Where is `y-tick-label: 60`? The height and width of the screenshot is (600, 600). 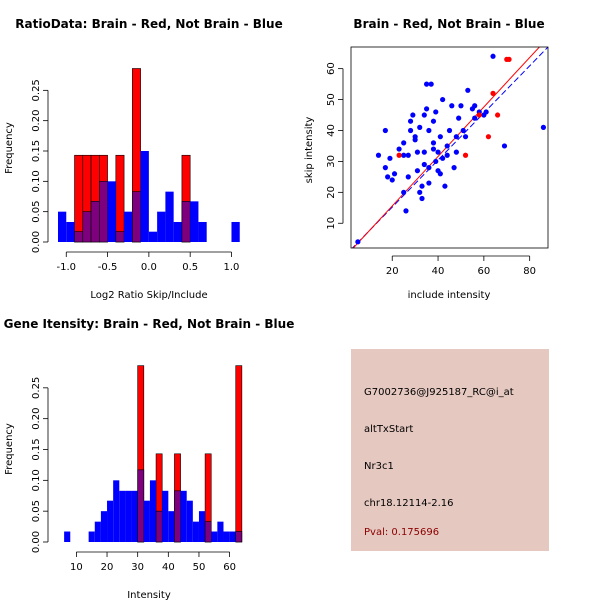
y-tick-label: 60 is located at coordinates (331, 68).